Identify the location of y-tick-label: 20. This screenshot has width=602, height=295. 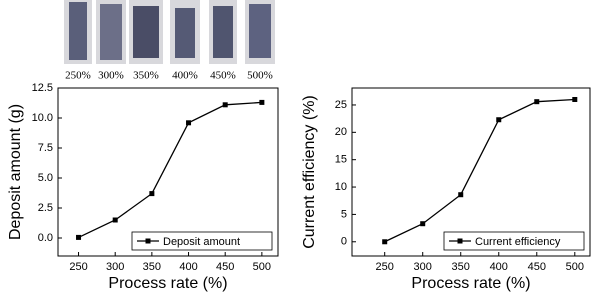
(341, 132).